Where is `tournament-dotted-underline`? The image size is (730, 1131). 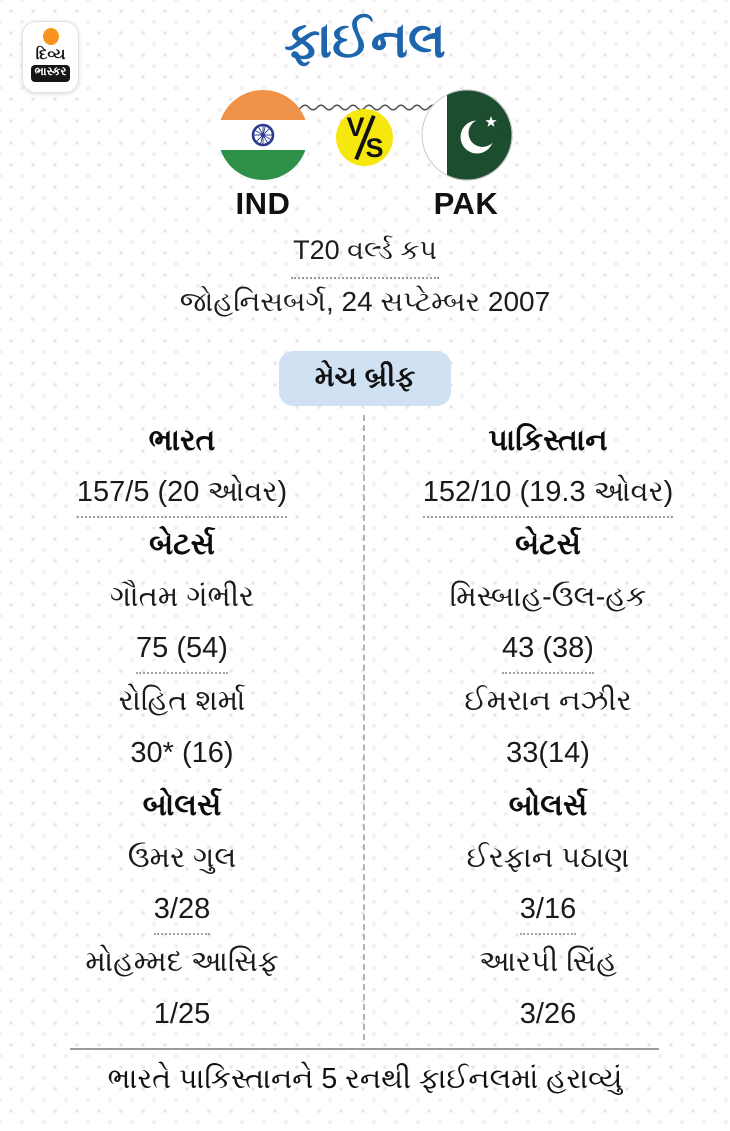
tournament-dotted-underline is located at coordinates (365, 278).